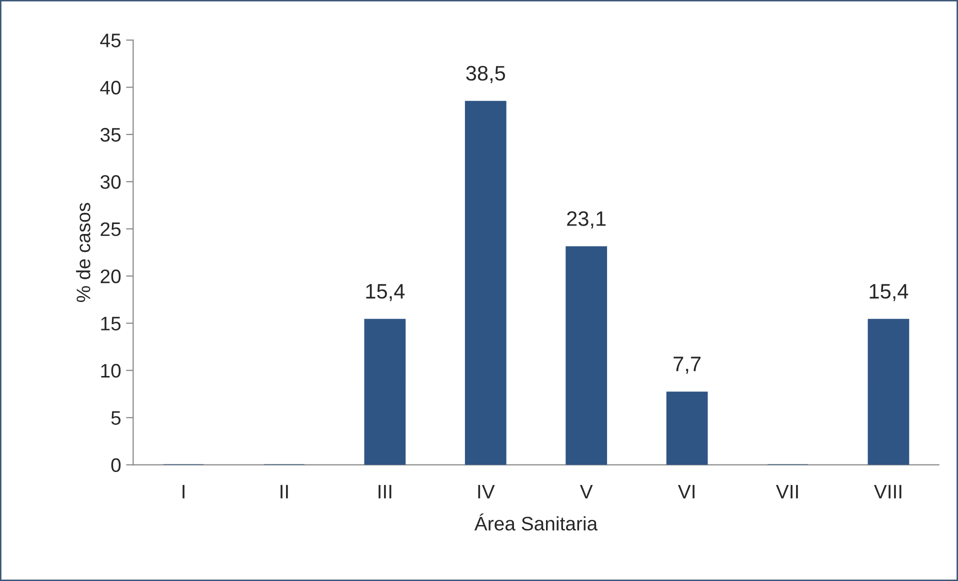 The width and height of the screenshot is (958, 581). What do you see at coordinates (110, 41) in the screenshot?
I see `y-tick-label: 45` at bounding box center [110, 41].